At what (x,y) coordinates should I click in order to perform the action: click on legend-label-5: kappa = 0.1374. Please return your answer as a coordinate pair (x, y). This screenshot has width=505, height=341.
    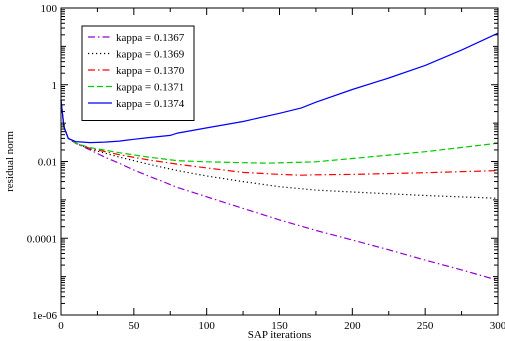
    Looking at the image, I should click on (150, 104).